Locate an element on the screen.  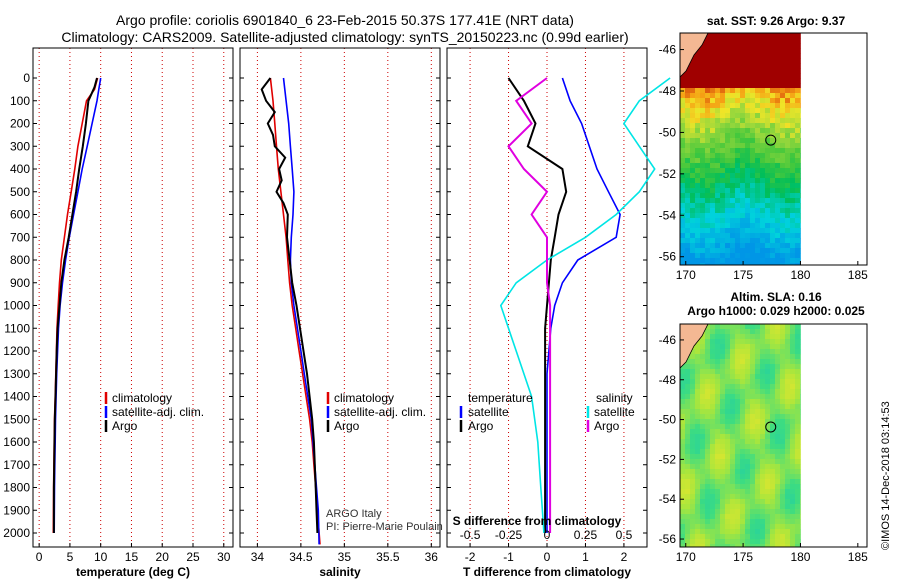
depth-tick-label: 1800 is located at coordinates (16, 488).